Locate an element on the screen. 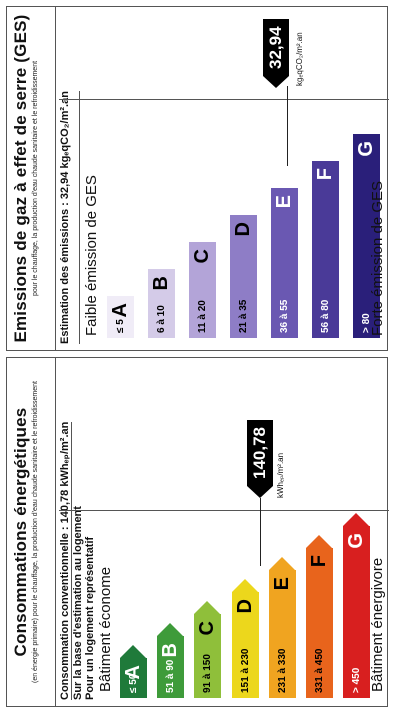  energy-class-b-range: 51 à 90 is located at coordinates (171, 676).